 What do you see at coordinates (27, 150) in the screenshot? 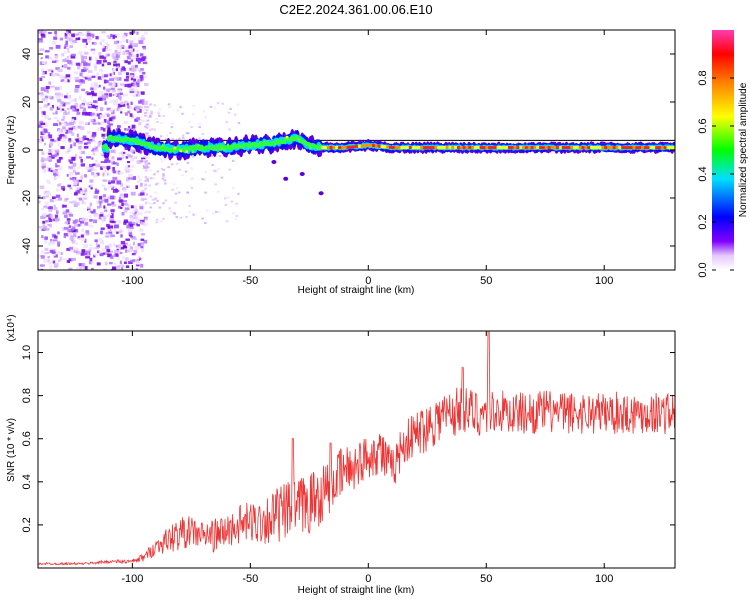
I see `spectrogram-ytick-label: 0` at bounding box center [27, 150].